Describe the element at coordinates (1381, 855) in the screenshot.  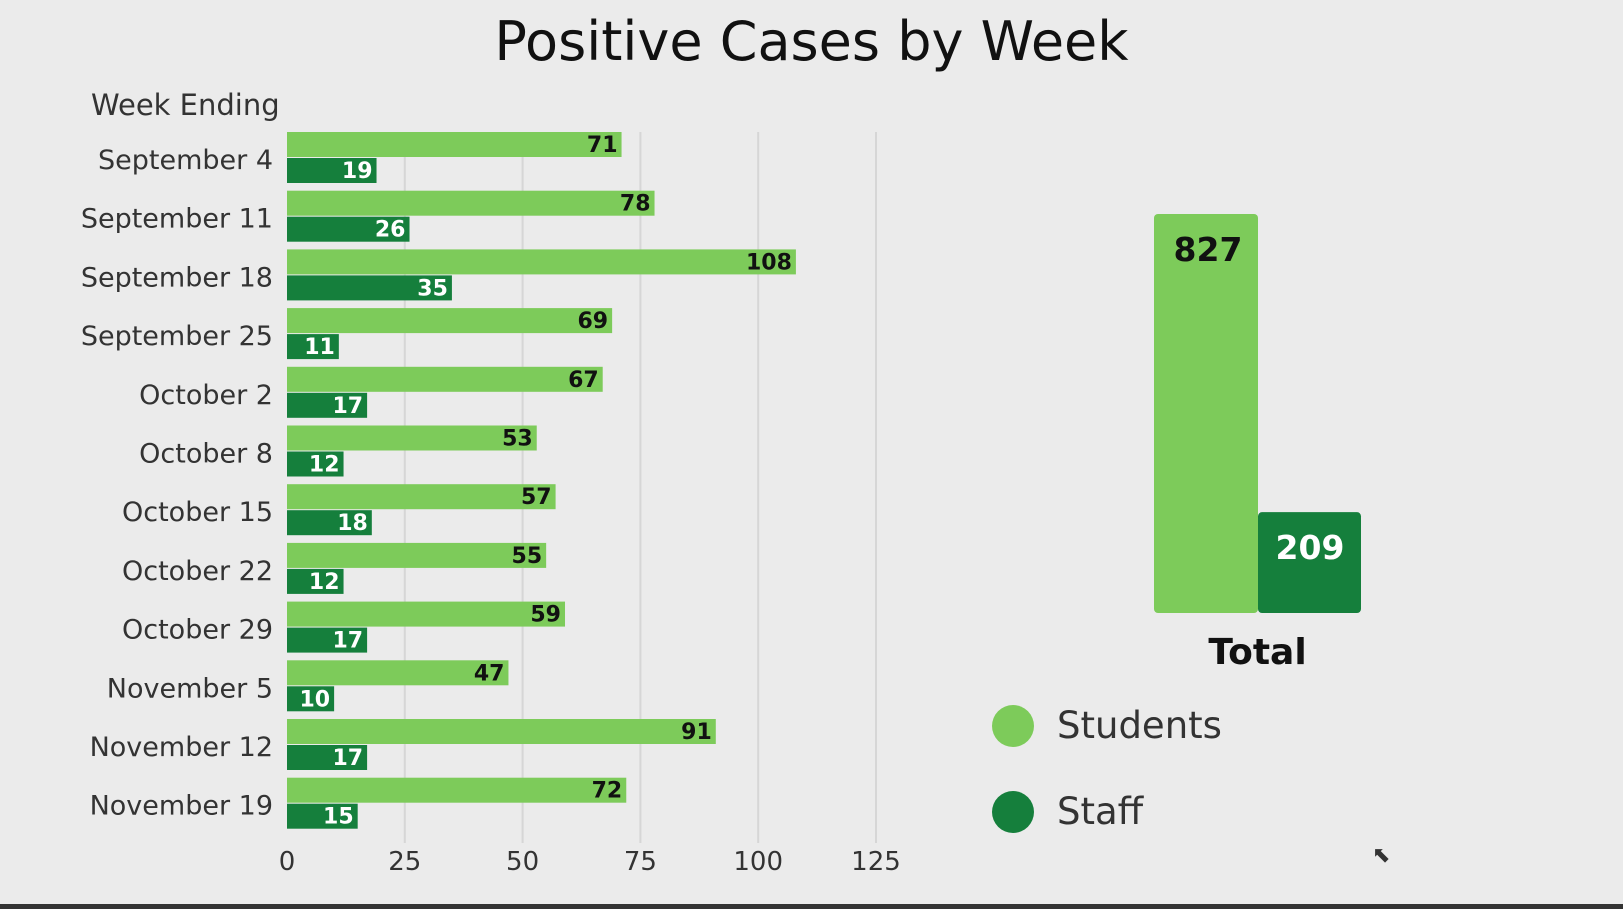
I see `mouse-cursor-icon: ⬉` at that location.